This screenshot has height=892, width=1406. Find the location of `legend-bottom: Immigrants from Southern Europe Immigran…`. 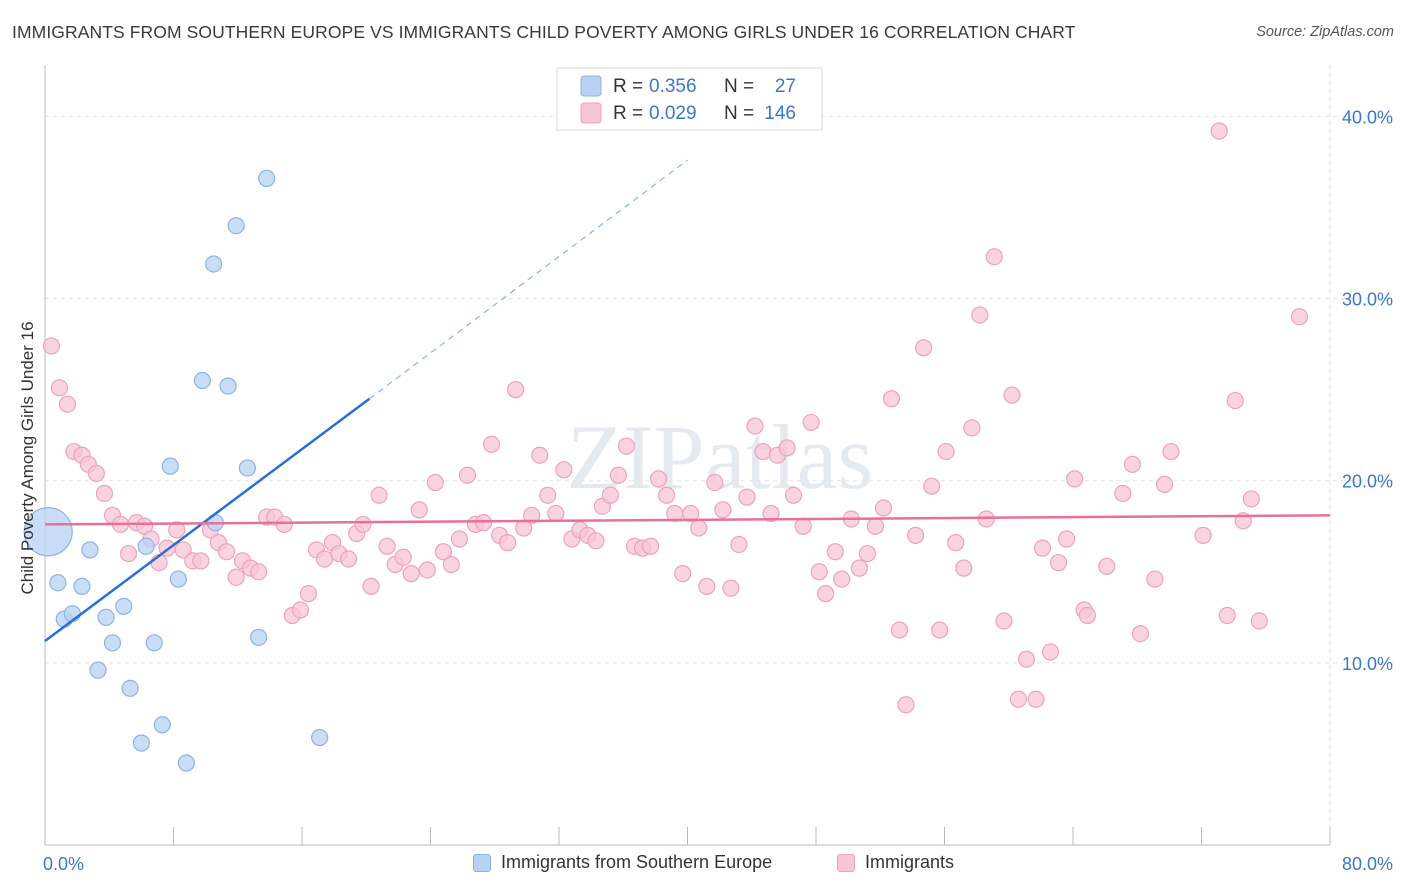

legend-bottom: Immigrants from Southern Europe Immigran… is located at coordinates (703, 865).